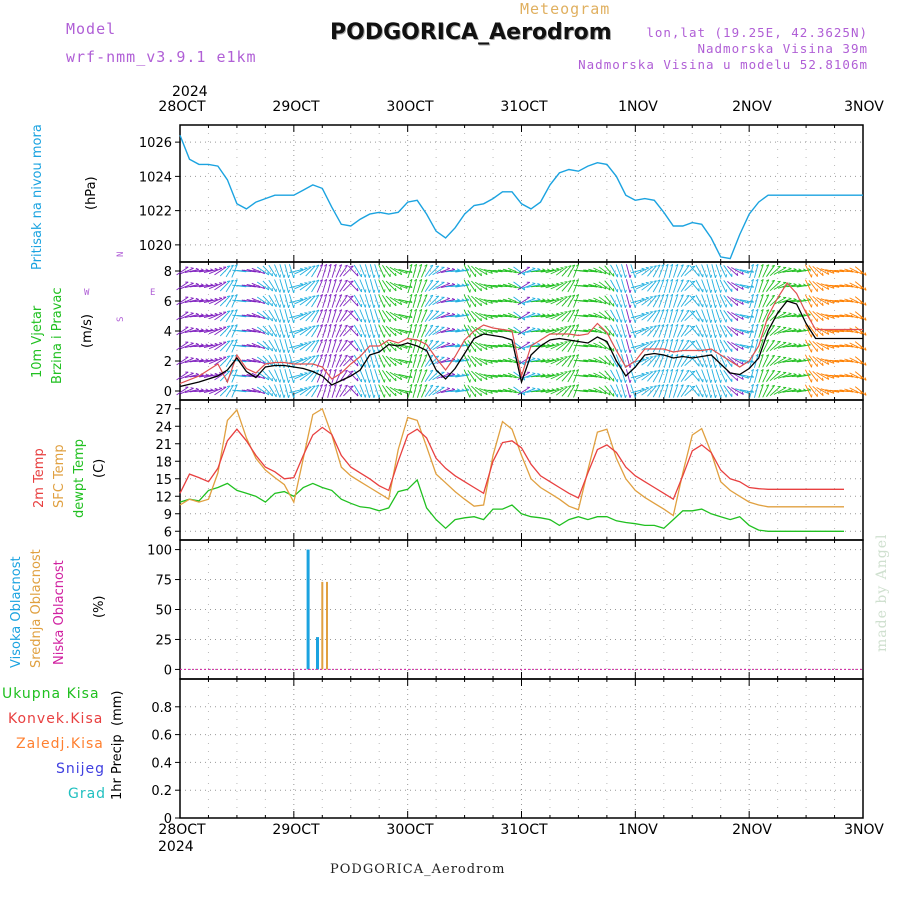 This screenshot has height=900, width=900. I want to click on y-tick-label: 0, so click(168, 392).